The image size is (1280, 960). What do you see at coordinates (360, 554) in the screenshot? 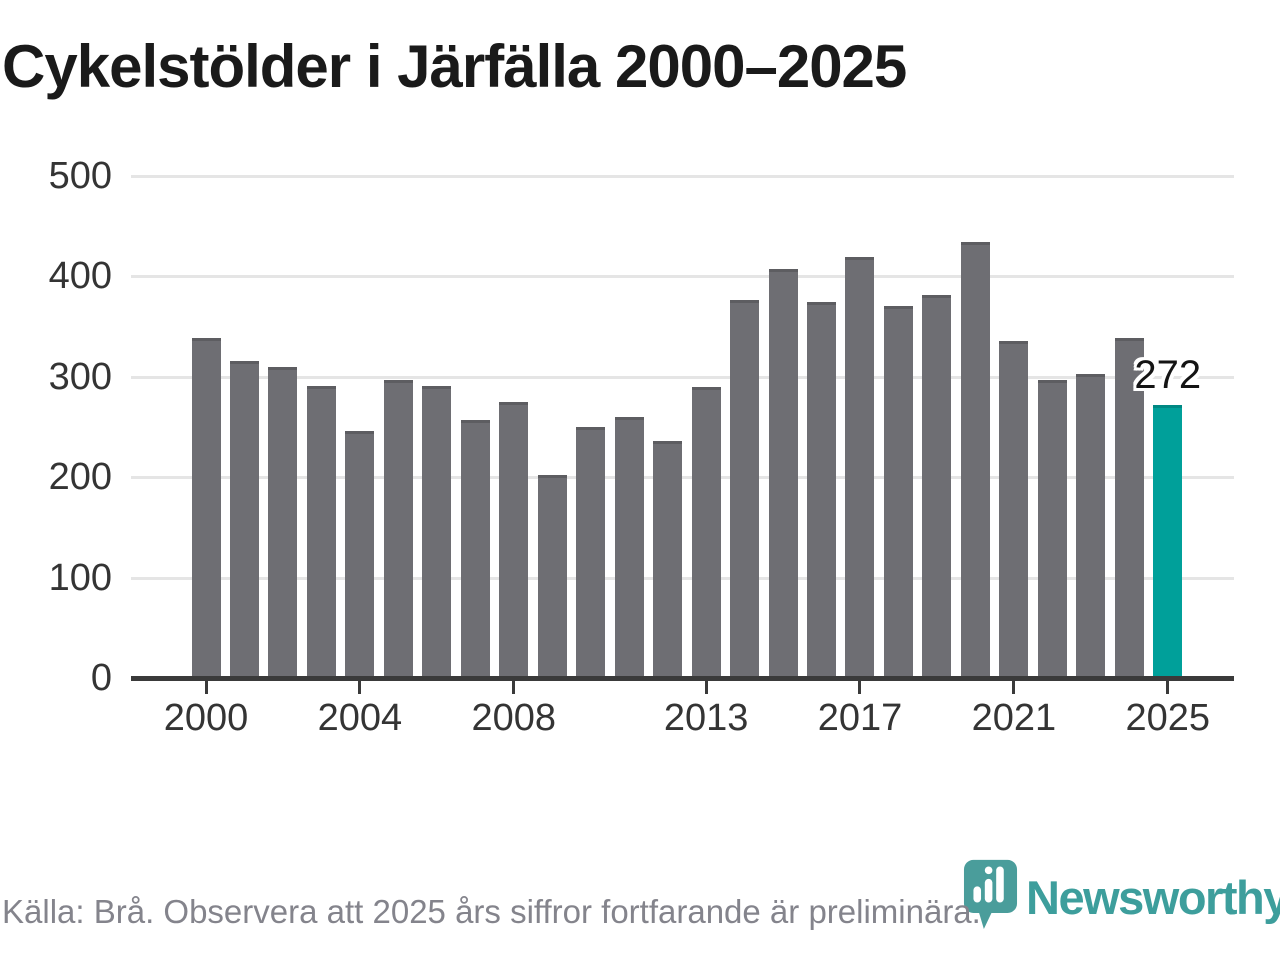
I see `bar-2004` at bounding box center [360, 554].